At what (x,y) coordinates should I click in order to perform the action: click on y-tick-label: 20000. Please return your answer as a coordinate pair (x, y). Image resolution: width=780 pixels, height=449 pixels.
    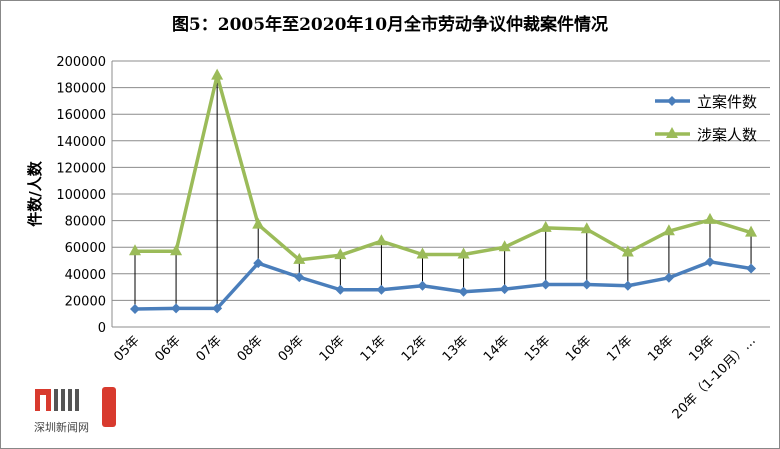
    Looking at the image, I should click on (85, 301).